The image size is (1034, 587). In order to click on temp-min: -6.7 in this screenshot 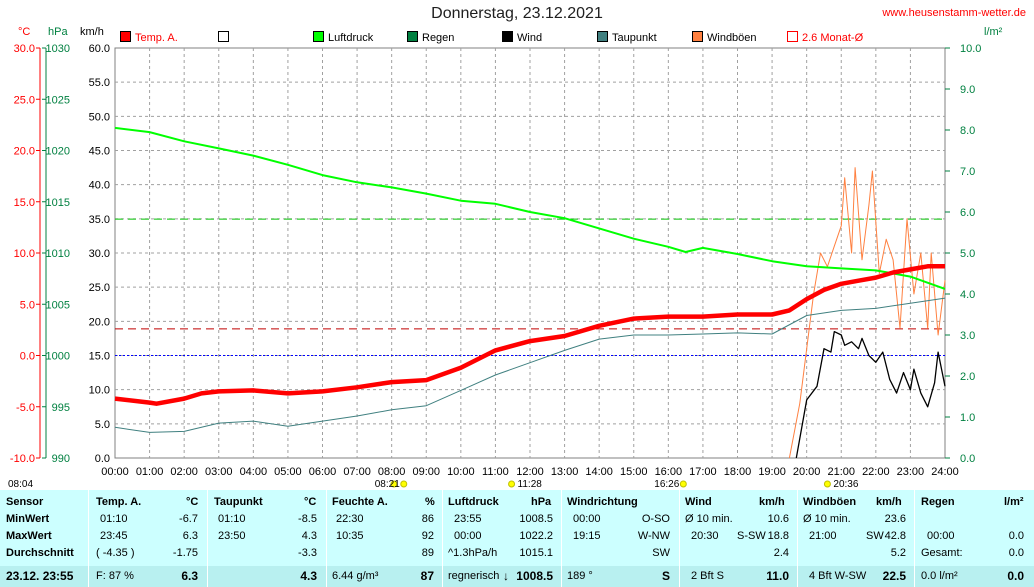, I will do `click(188, 519)`.